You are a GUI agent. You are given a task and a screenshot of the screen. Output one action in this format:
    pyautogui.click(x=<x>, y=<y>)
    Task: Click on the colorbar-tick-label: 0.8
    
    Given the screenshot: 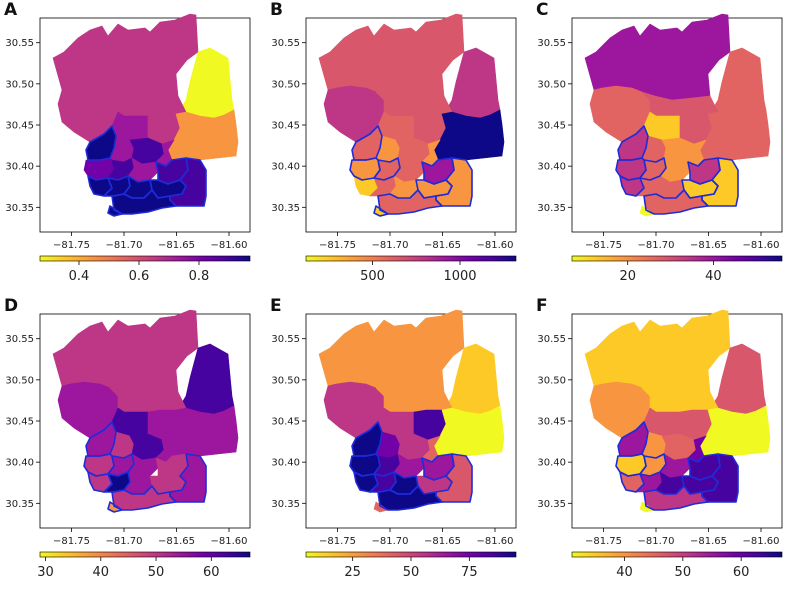 What is the action you would take?
    pyautogui.click(x=199, y=276)
    